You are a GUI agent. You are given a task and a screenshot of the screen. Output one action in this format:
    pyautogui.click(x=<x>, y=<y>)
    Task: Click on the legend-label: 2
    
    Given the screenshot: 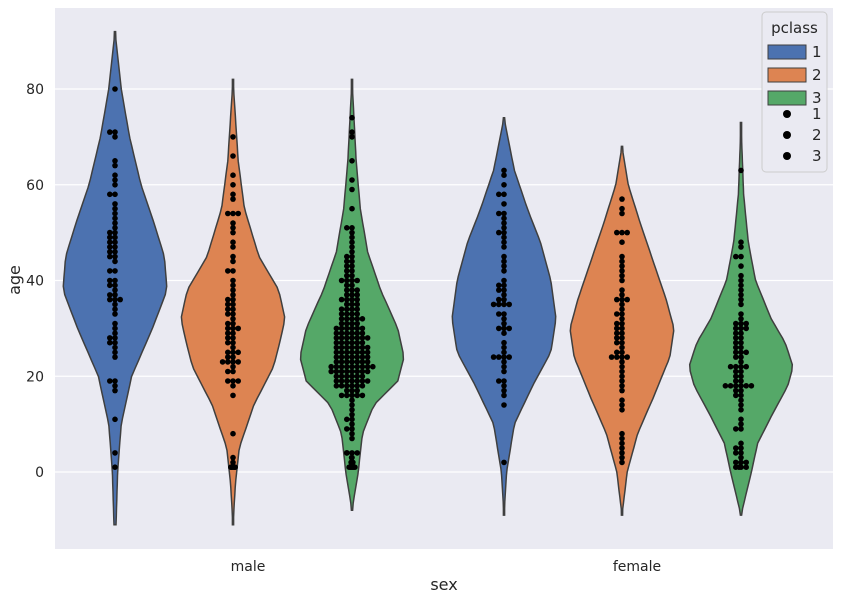 What is the action you would take?
    pyautogui.click(x=817, y=135)
    